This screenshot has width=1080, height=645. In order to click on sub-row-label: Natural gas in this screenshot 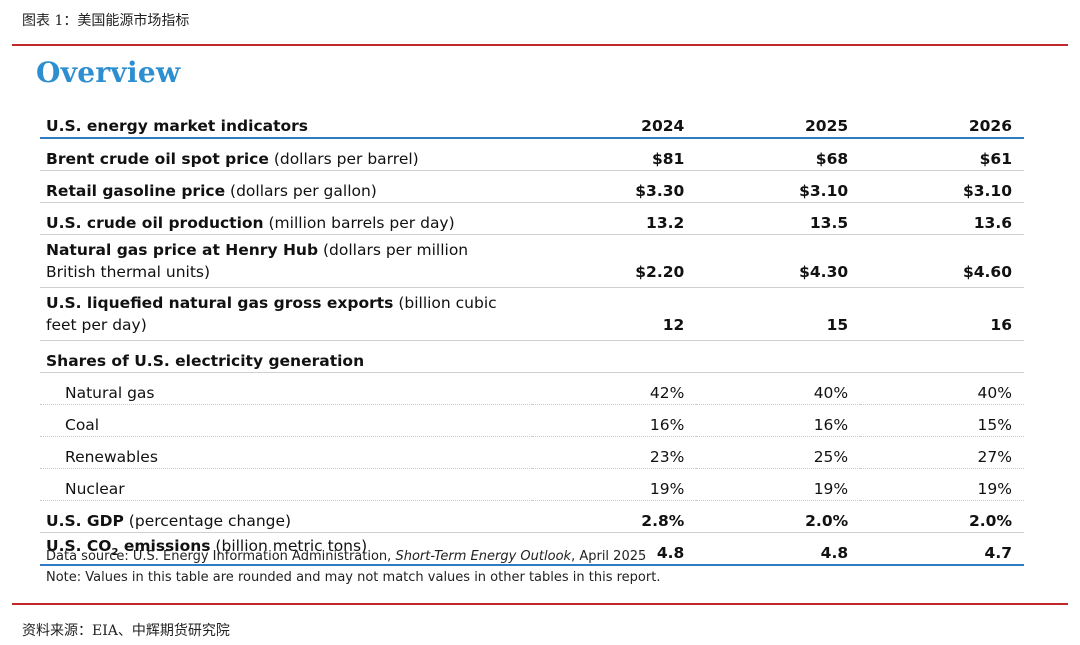, I will do `click(286, 388)`.